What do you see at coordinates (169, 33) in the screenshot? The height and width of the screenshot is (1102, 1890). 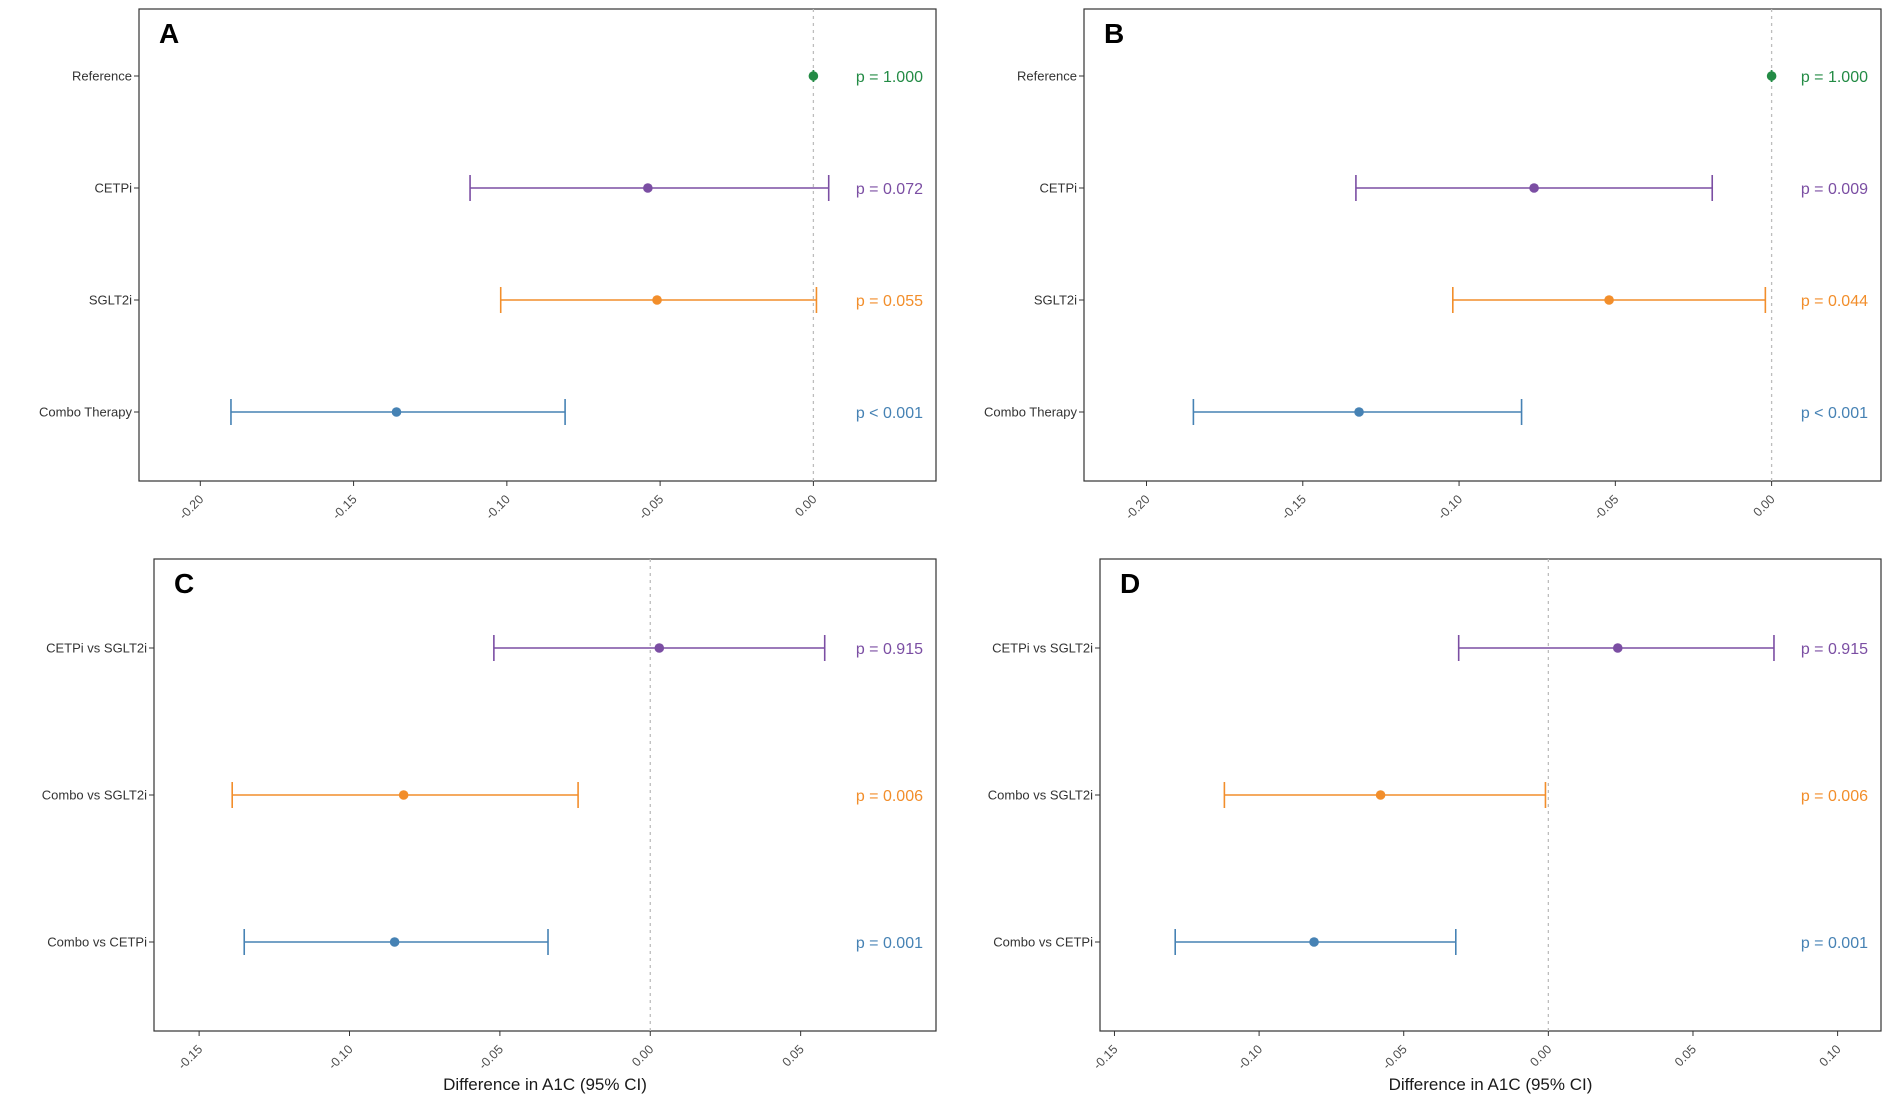 I see `panel-letter: A` at bounding box center [169, 33].